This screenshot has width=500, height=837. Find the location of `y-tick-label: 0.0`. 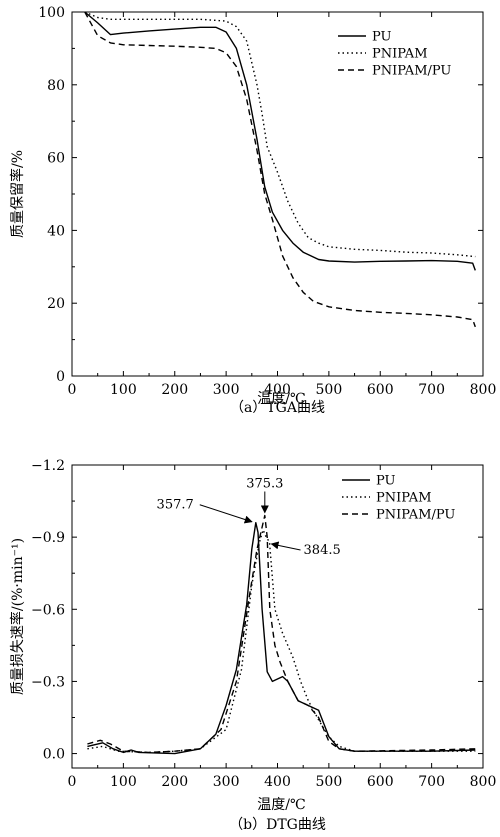

y-tick-label: 0.0 is located at coordinates (54, 755).